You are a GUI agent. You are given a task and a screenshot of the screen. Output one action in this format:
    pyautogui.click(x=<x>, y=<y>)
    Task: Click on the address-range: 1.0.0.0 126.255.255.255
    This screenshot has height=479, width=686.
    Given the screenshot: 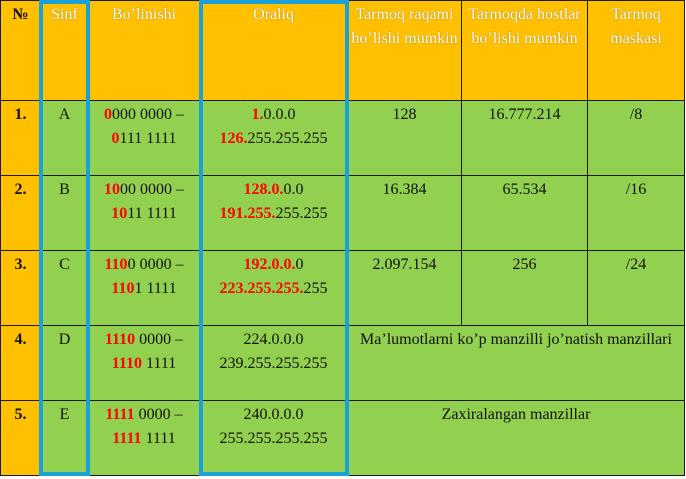 What is the action you would take?
    pyautogui.click(x=273, y=138)
    